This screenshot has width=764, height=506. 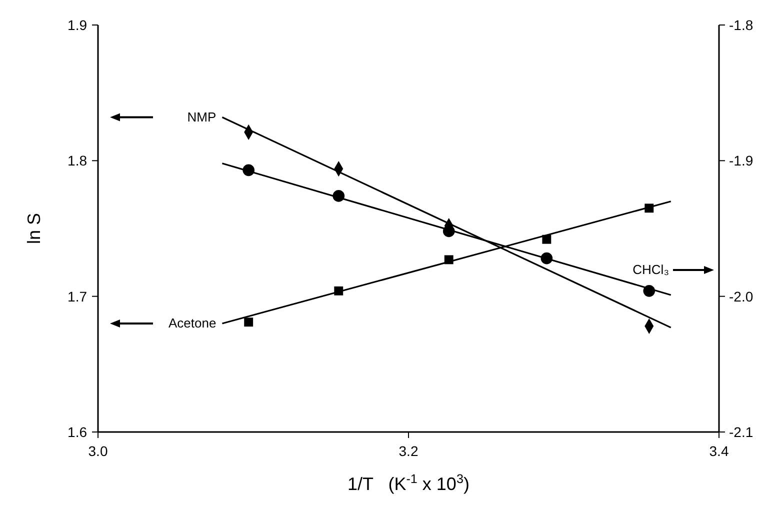 What do you see at coordinates (741, 160) in the screenshot?
I see `y2-tick-label: -1.9` at bounding box center [741, 160].